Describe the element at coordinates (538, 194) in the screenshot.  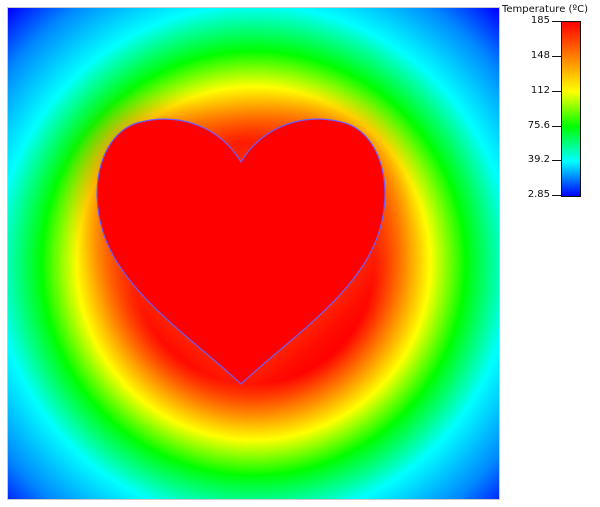
I see `tick-label-2-85: 2.85` at that location.